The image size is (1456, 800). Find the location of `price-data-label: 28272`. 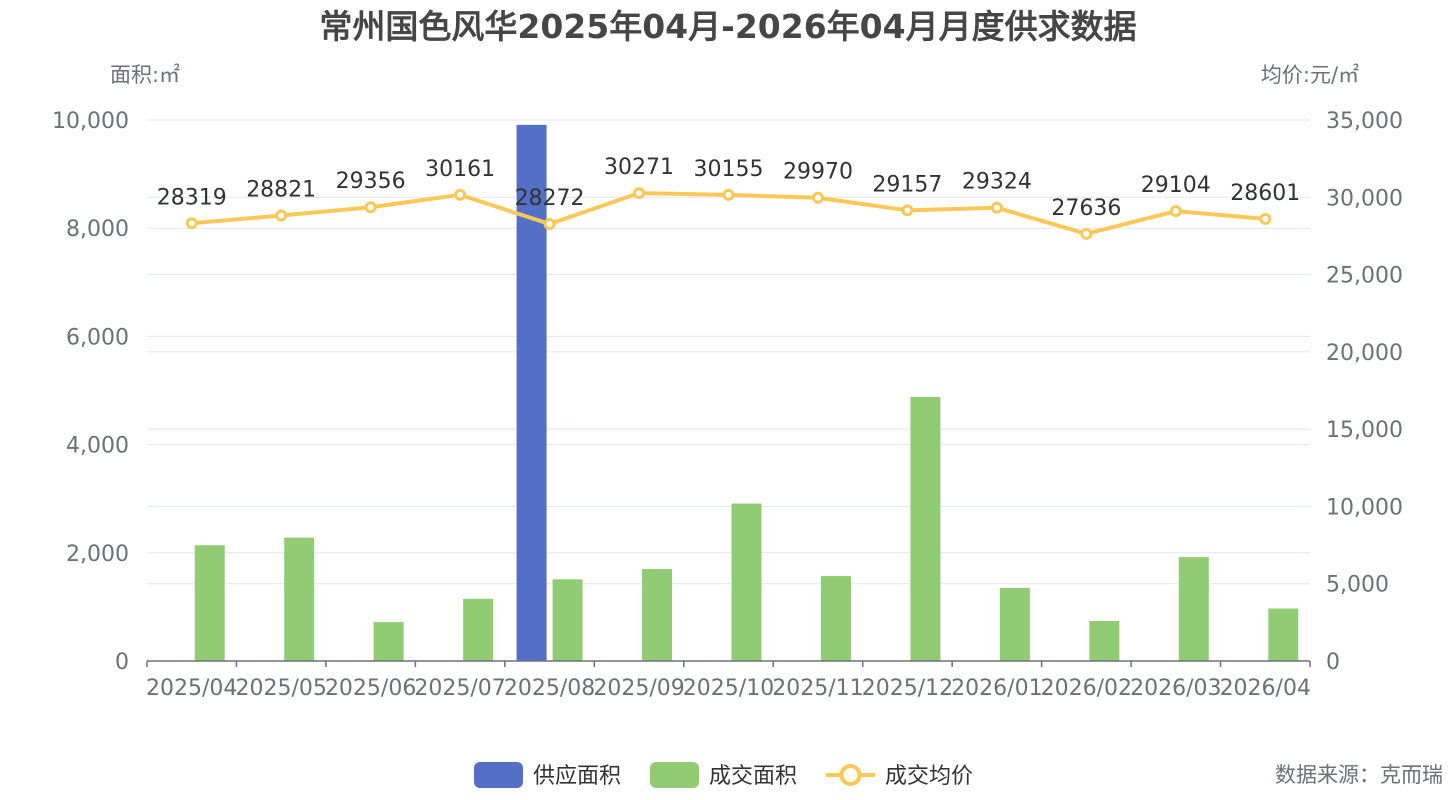

price-data-label: 28272 is located at coordinates (550, 198).